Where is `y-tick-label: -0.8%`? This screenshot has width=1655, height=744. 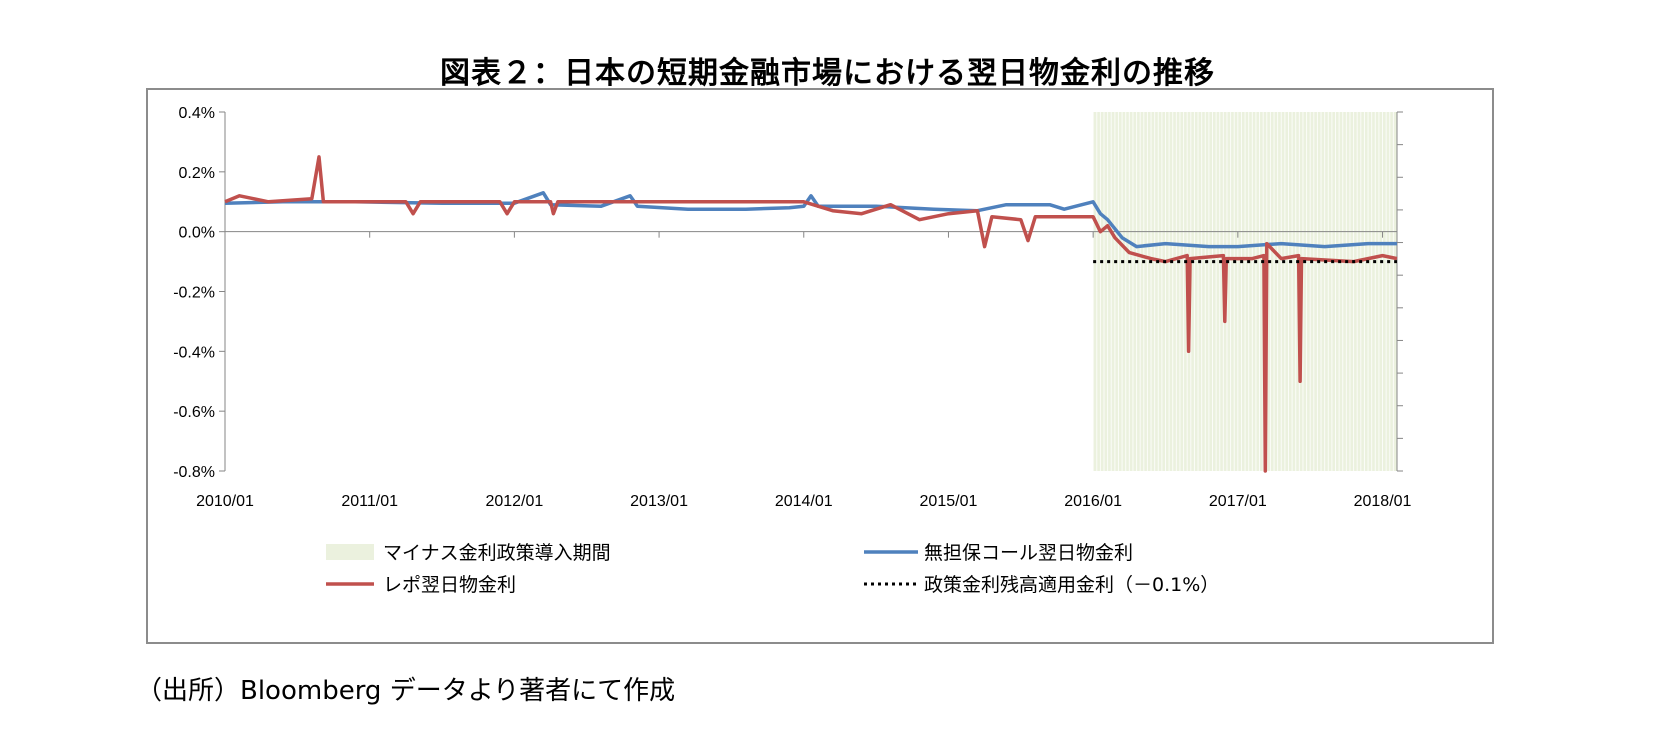 y-tick-label: -0.8% is located at coordinates (194, 472).